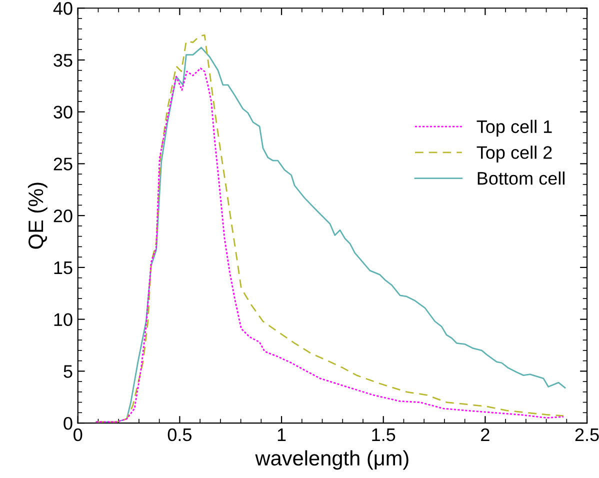 The height and width of the screenshot is (478, 599). I want to click on x-tick-label: 2.5, so click(587, 435).